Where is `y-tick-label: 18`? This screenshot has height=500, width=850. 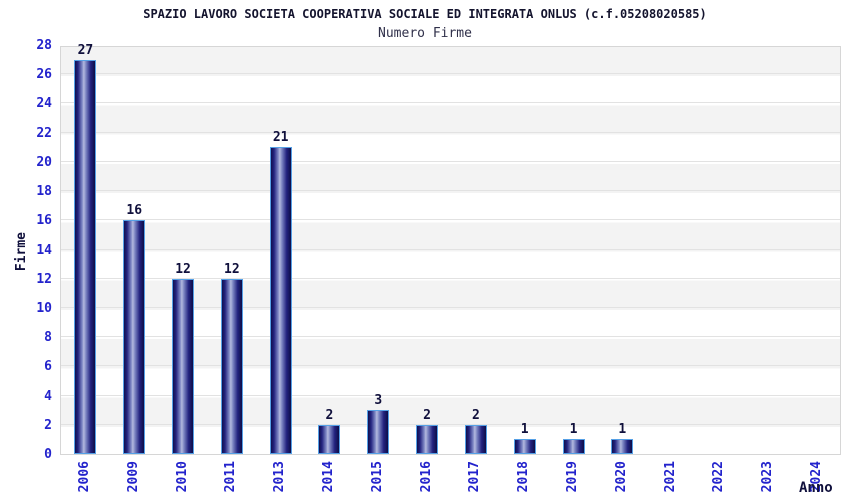 y-tick-label: 18 is located at coordinates (44, 192).